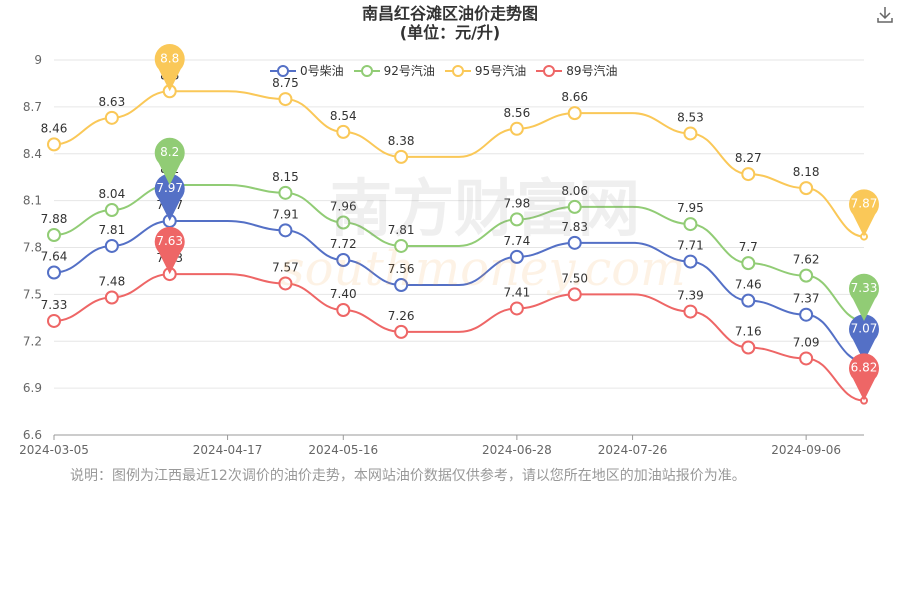  Describe the element at coordinates (409, 71) in the screenshot. I see `legend-label: 92号汽油` at that location.